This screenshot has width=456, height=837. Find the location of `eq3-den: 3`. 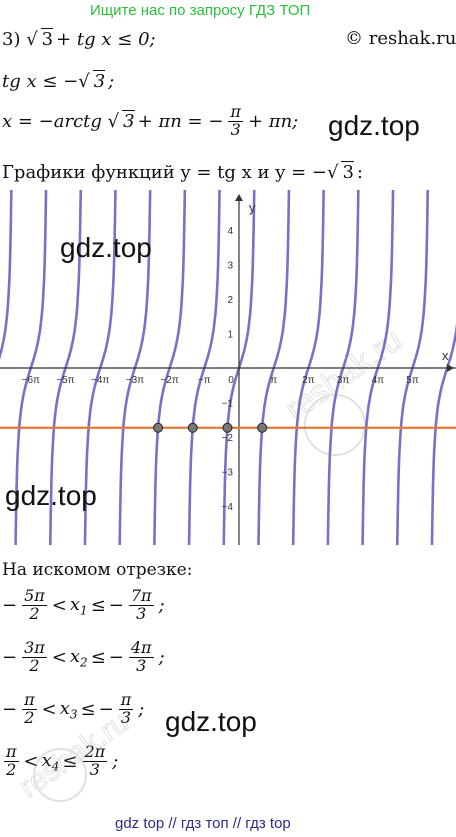

eq3-den: 3 is located at coordinates (235, 129).